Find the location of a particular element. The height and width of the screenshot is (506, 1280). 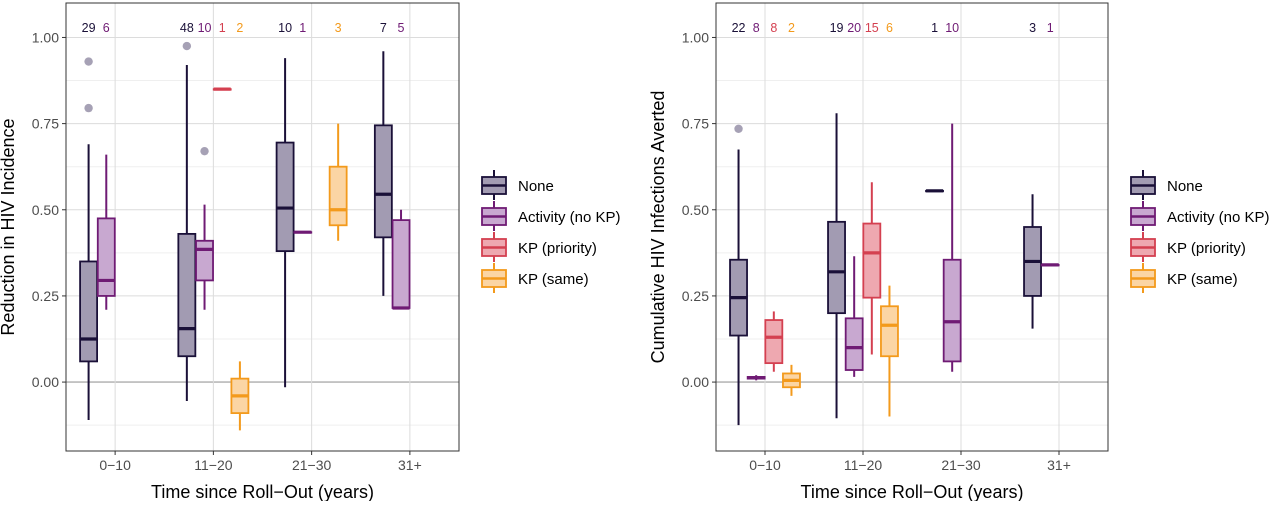

chart2-box-none-1: 19 is located at coordinates (836, 220).